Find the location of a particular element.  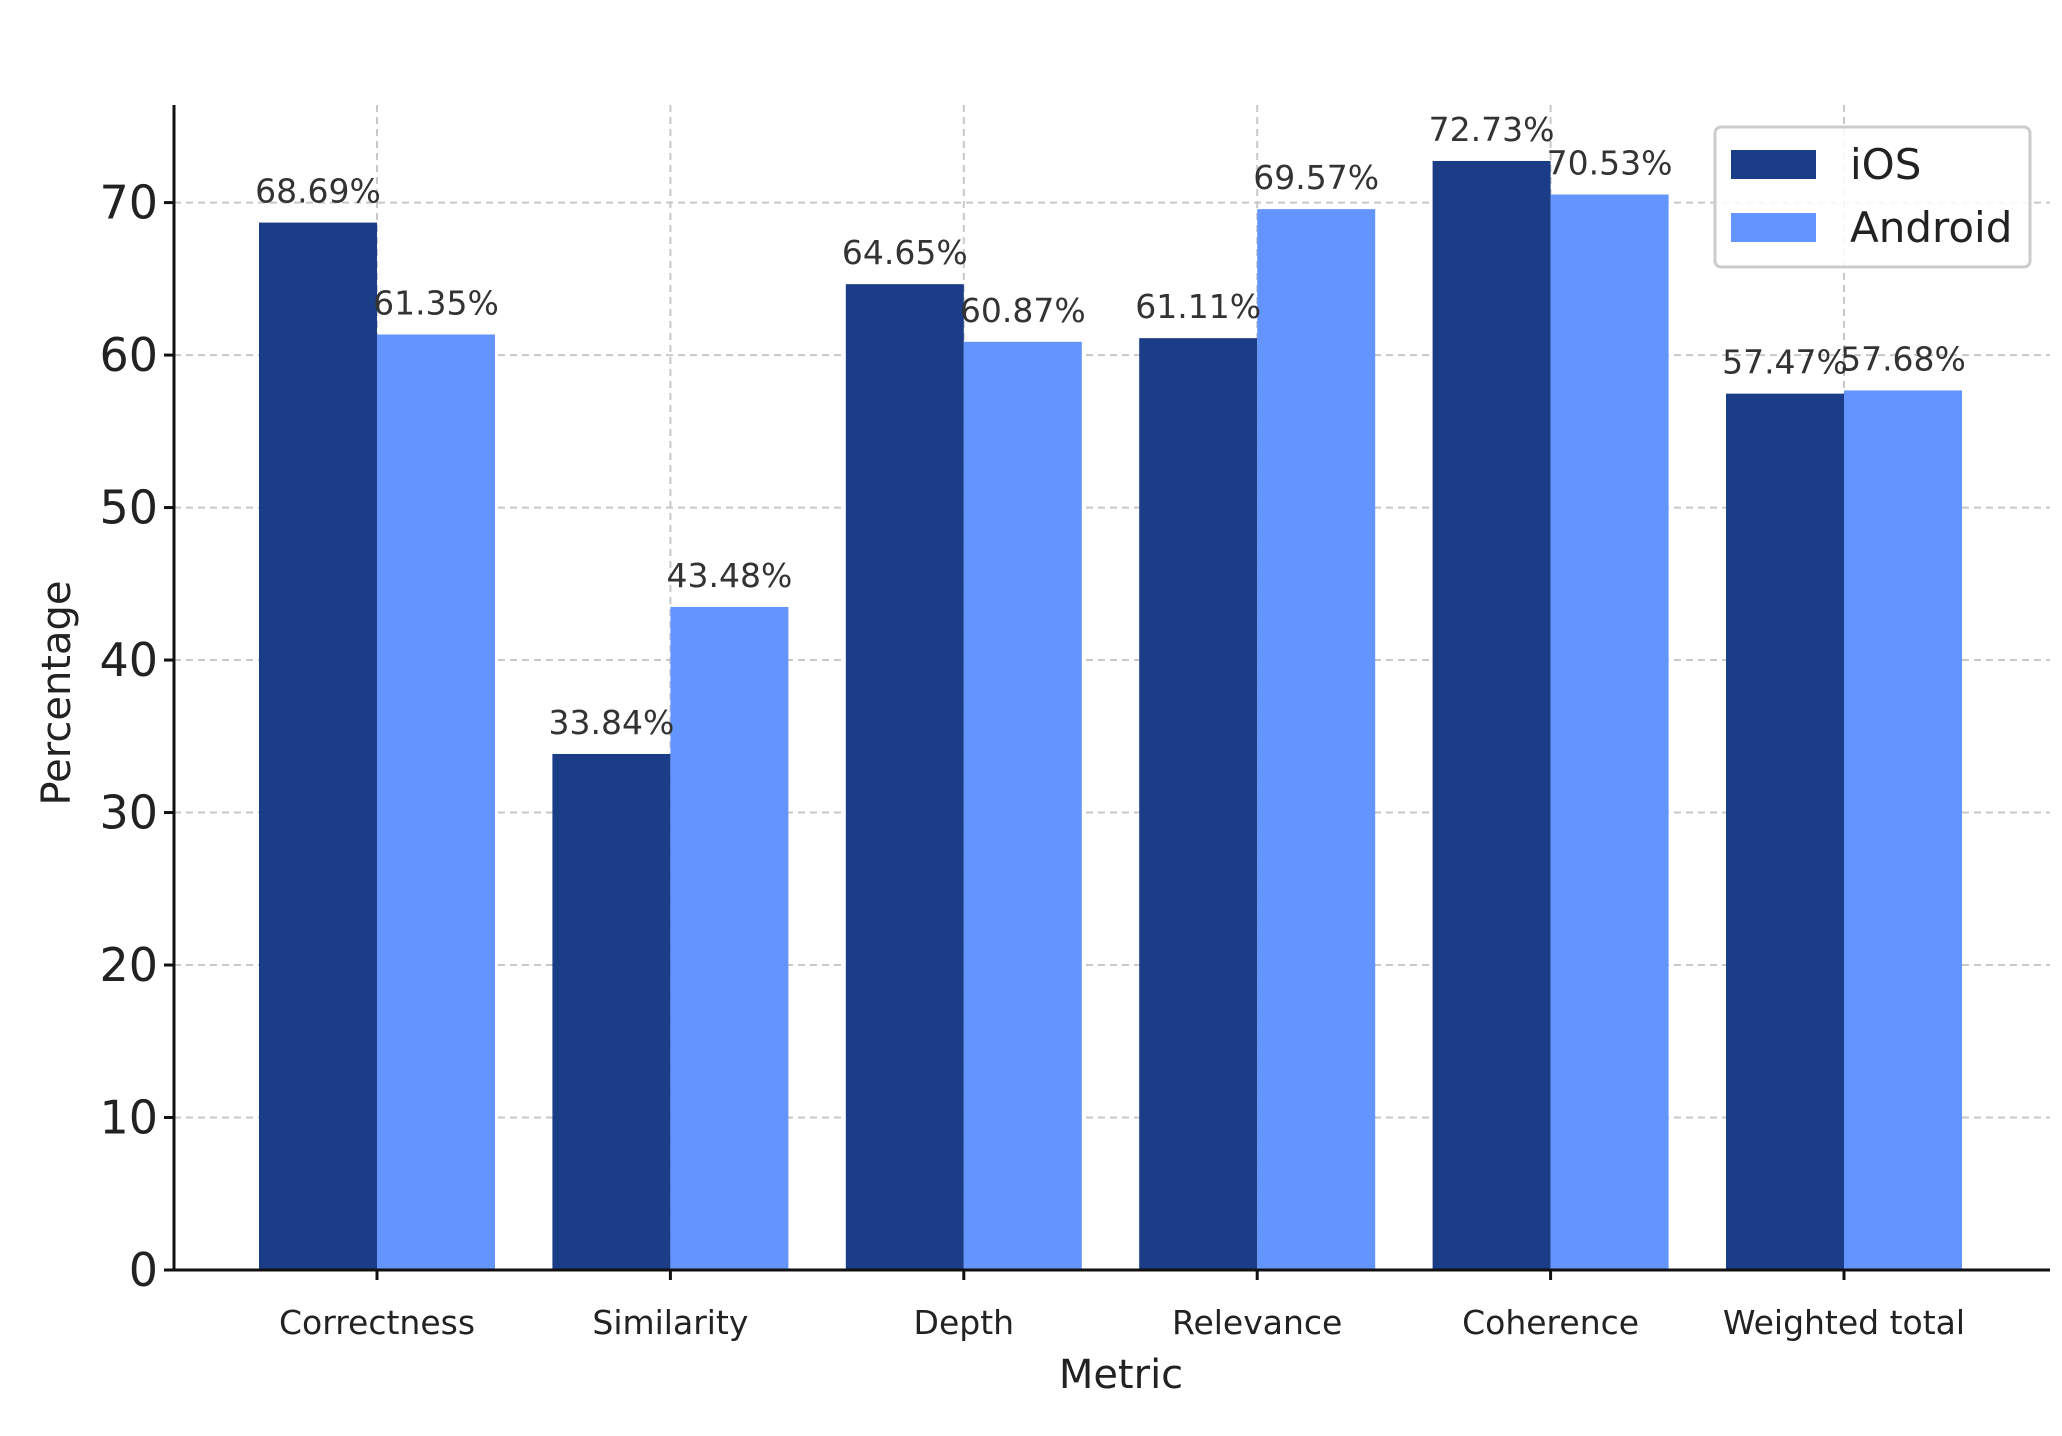

data-label-ios: 57.47% is located at coordinates (1785, 362).